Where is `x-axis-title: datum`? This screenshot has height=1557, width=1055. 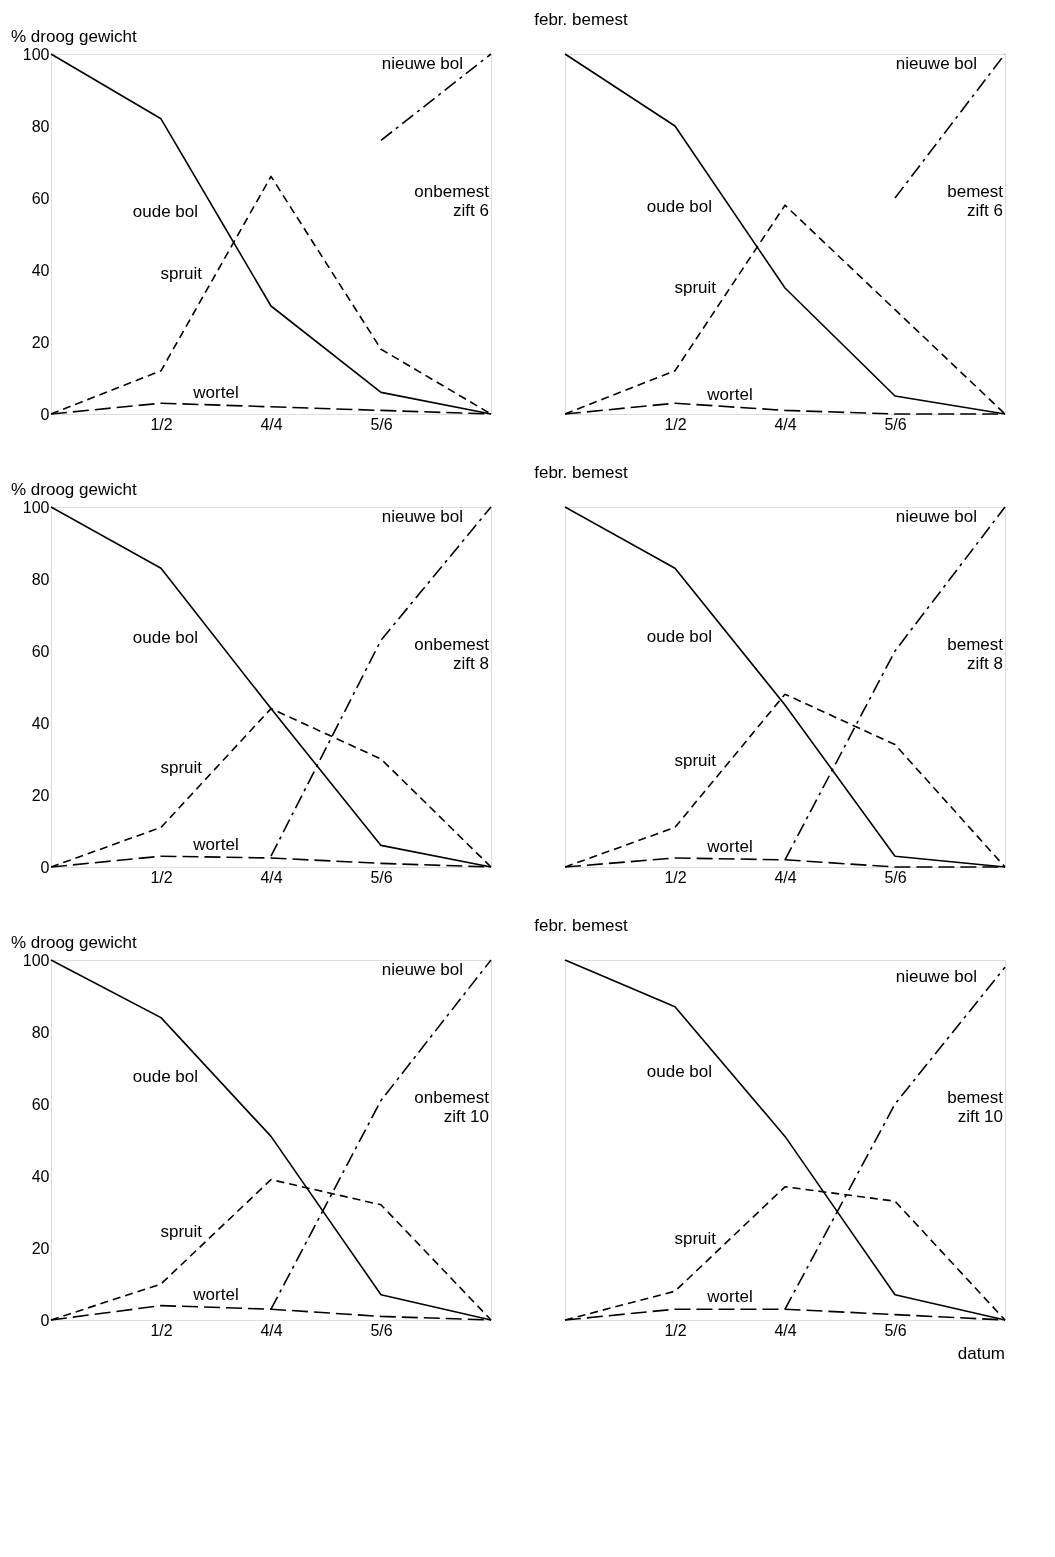
x-axis-title: datum is located at coordinates (981, 1353).